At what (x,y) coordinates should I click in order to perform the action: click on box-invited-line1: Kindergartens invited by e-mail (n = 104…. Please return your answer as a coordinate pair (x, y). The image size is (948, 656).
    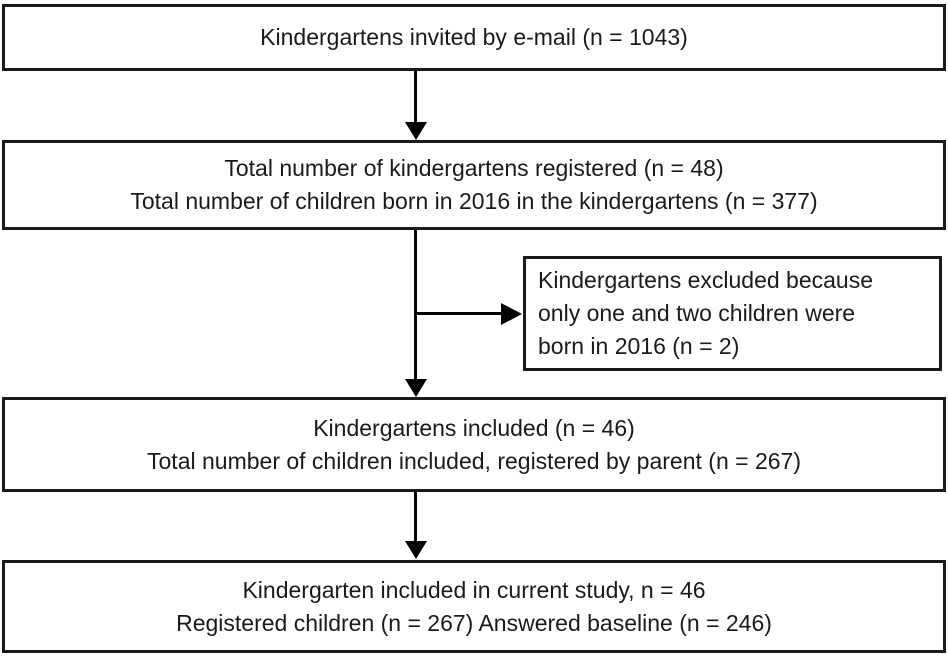
    Looking at the image, I should click on (474, 37).